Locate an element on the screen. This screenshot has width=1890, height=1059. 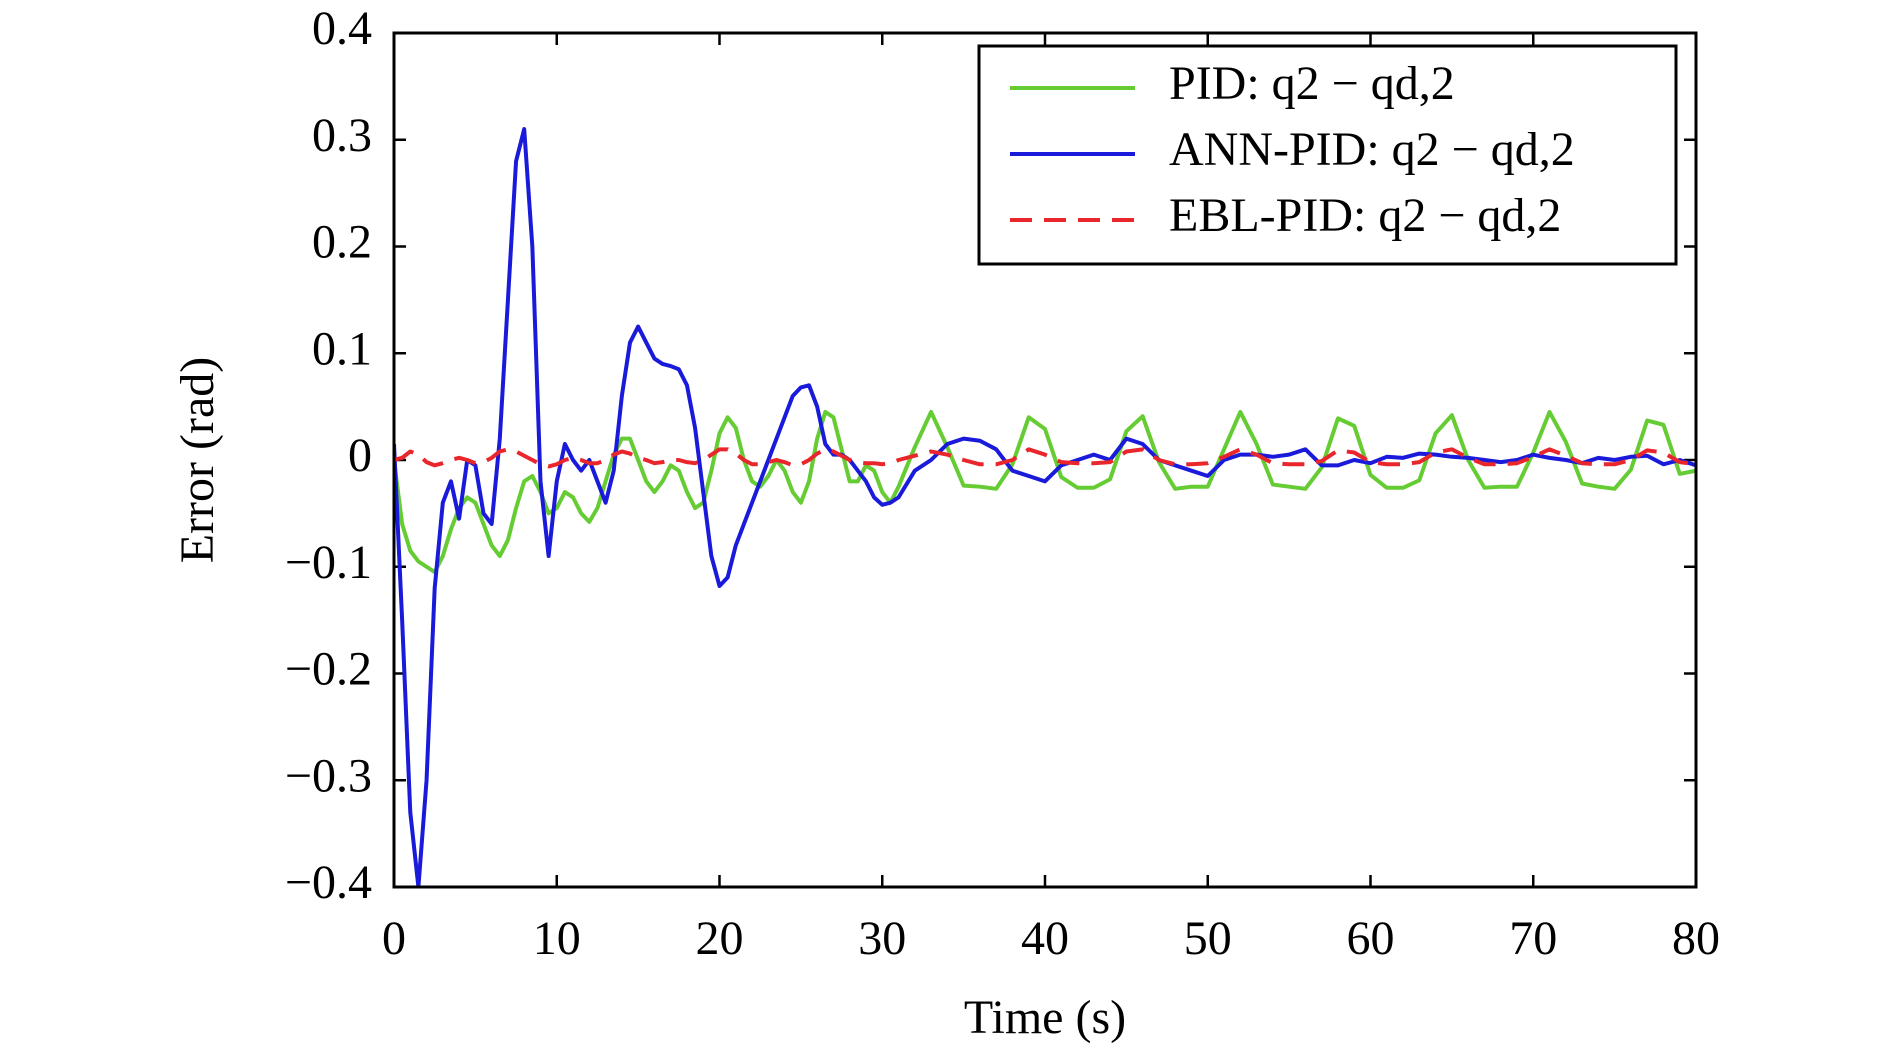
x-tick-label: 60 is located at coordinates (1371, 938).